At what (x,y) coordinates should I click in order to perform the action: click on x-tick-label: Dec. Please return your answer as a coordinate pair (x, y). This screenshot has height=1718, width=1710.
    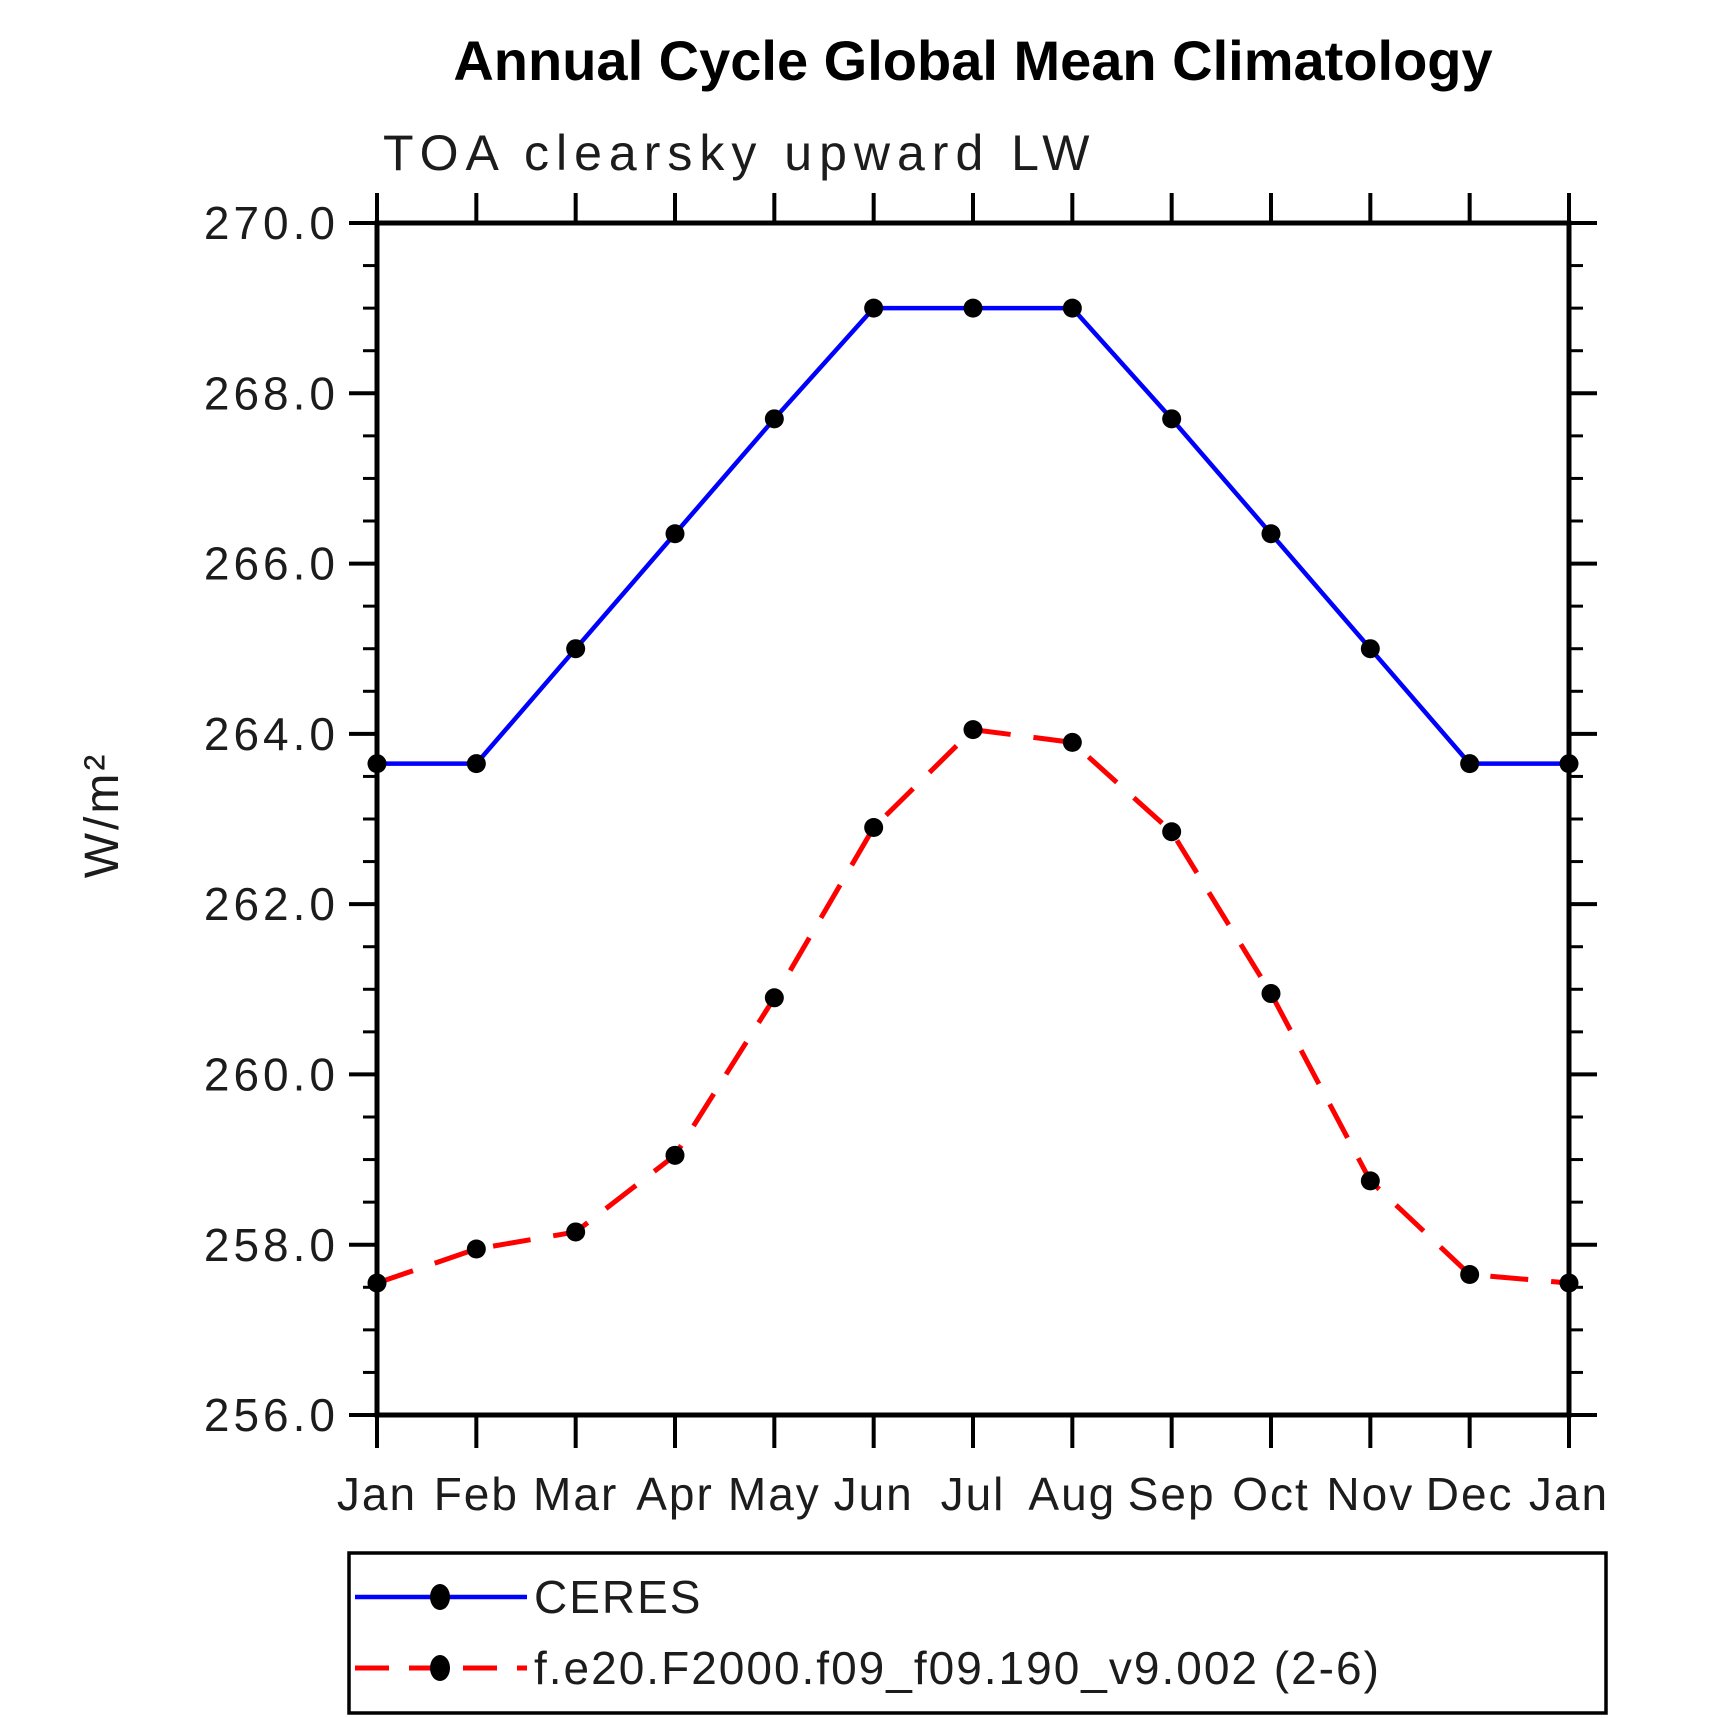
    Looking at the image, I should click on (1470, 1494).